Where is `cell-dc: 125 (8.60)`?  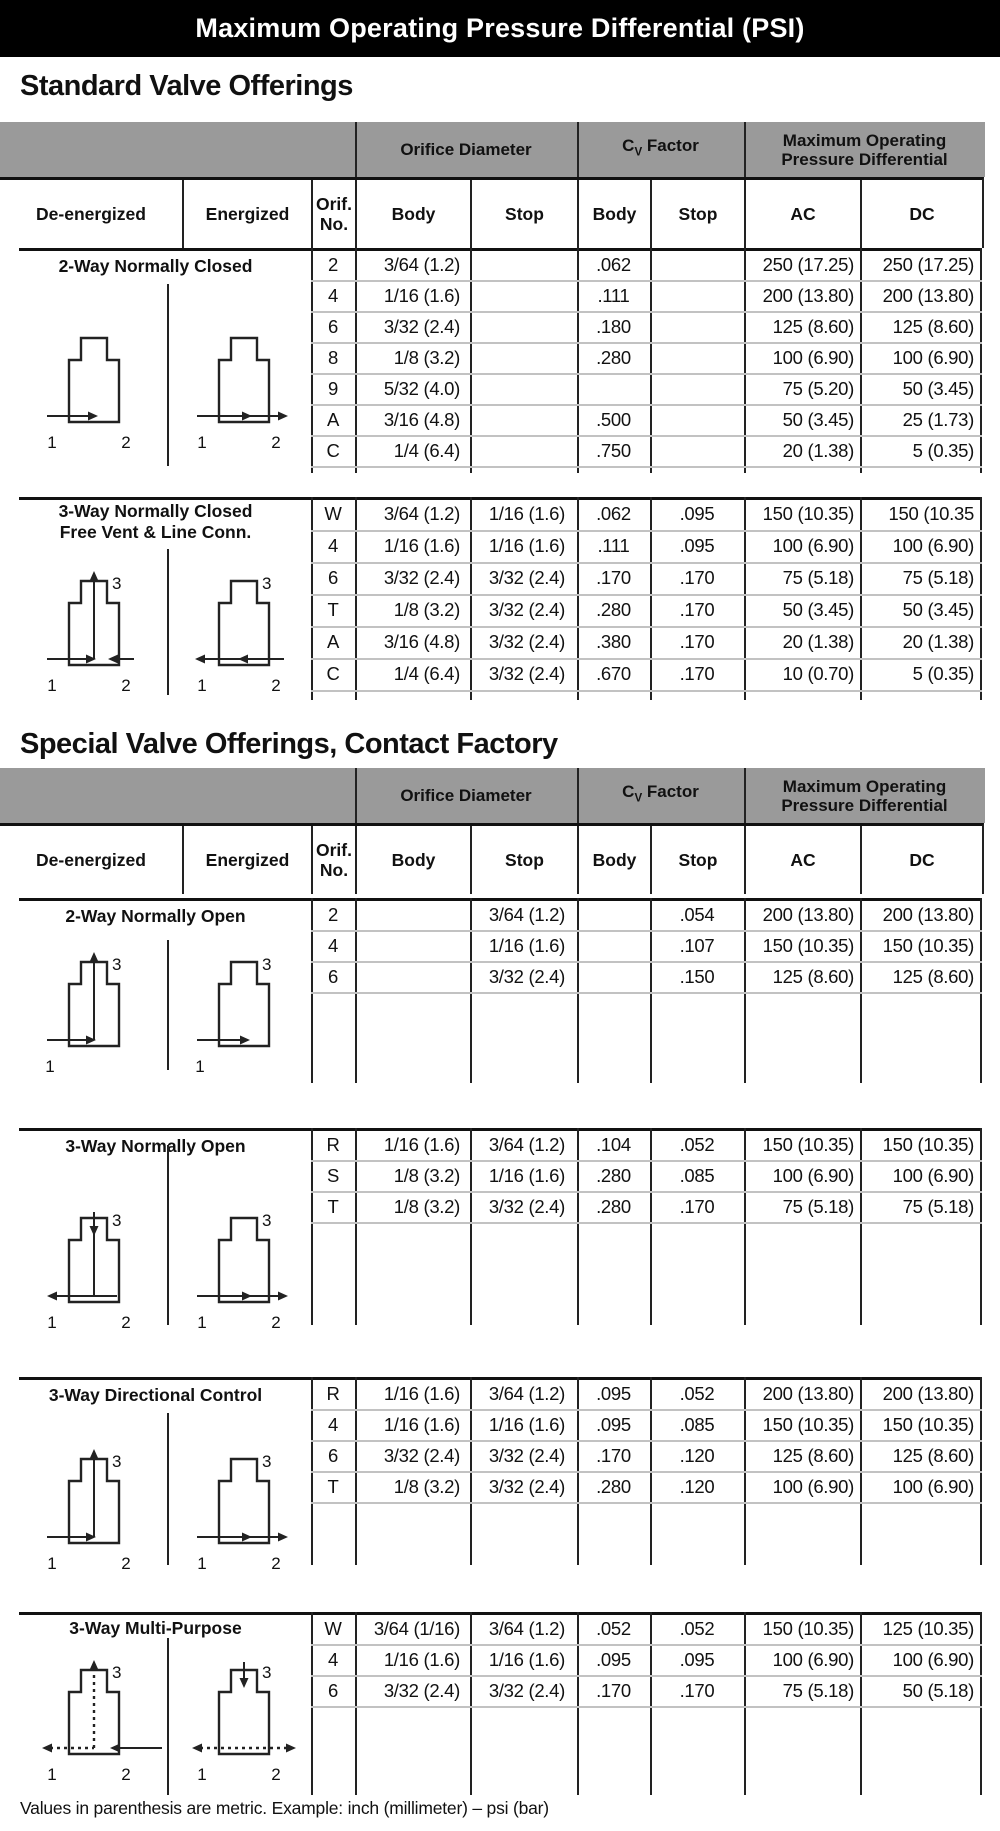 cell-dc: 125 (8.60) is located at coordinates (933, 1455).